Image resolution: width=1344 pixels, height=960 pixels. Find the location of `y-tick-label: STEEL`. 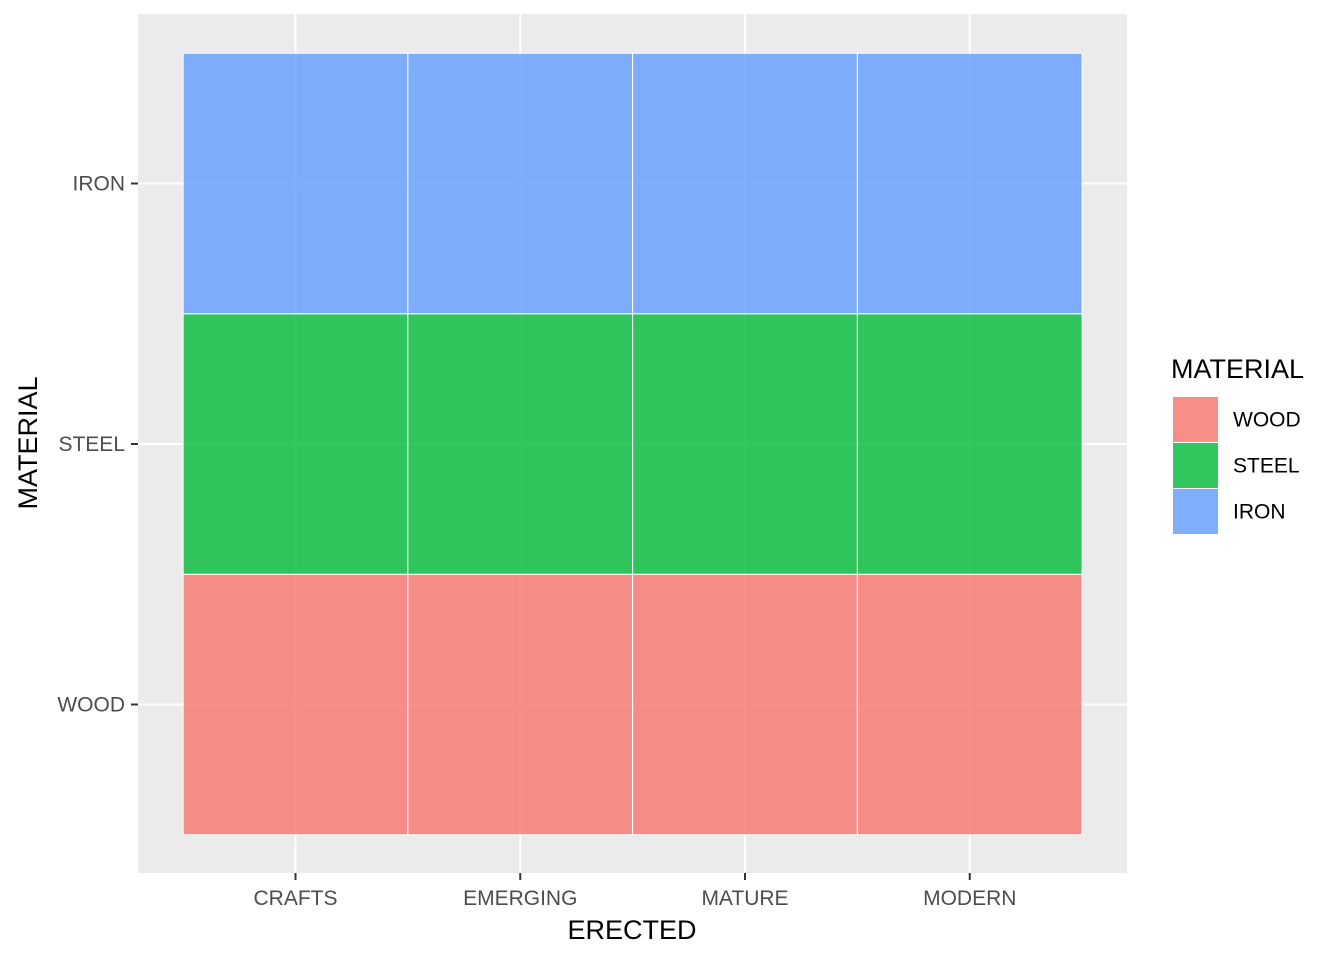

y-tick-label: STEEL is located at coordinates (91, 444).